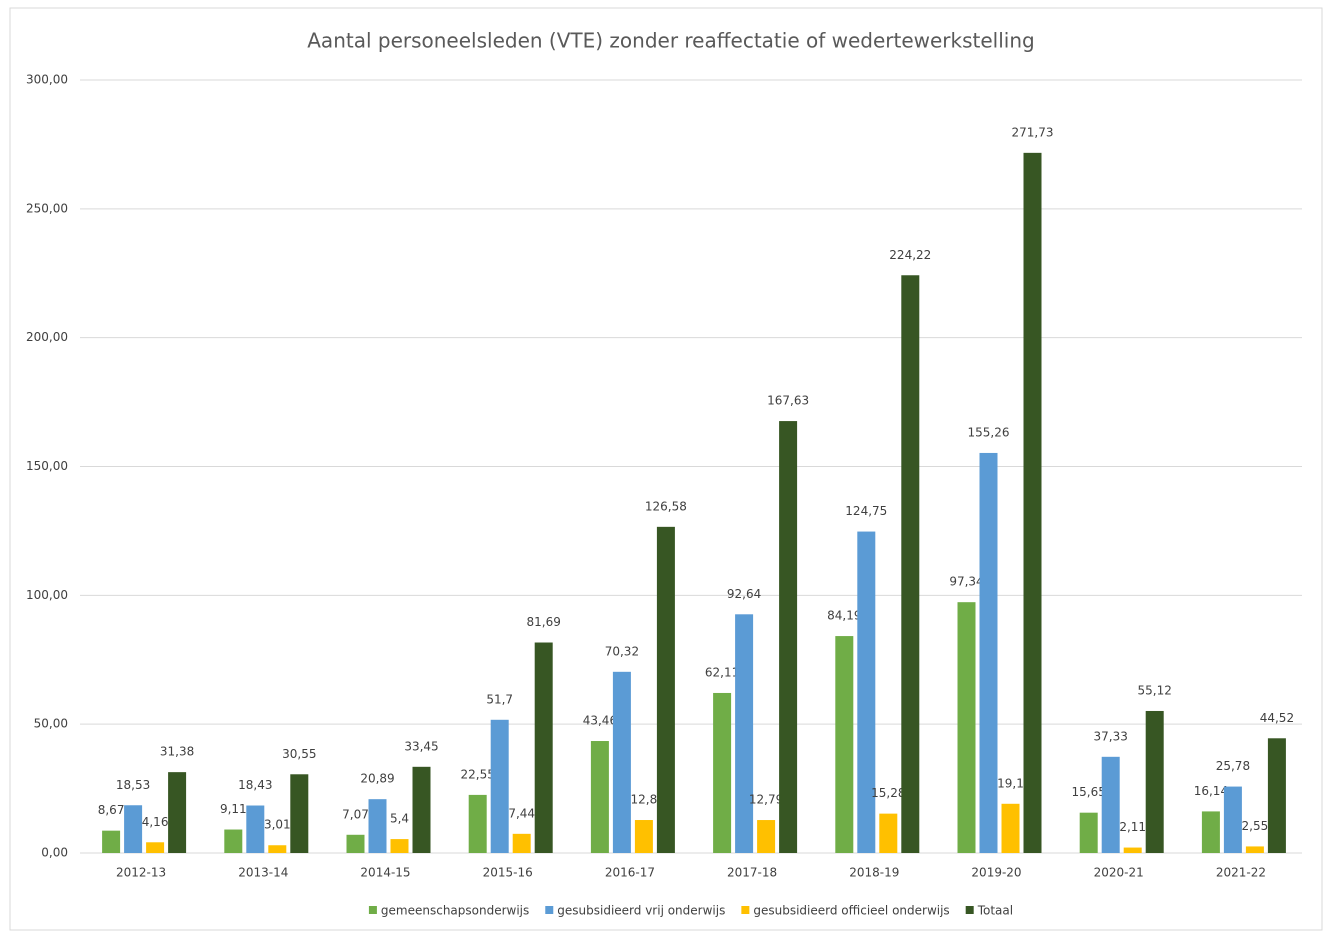 This screenshot has height=933, width=1330. I want to click on value-label: 8,67, so click(111, 810).